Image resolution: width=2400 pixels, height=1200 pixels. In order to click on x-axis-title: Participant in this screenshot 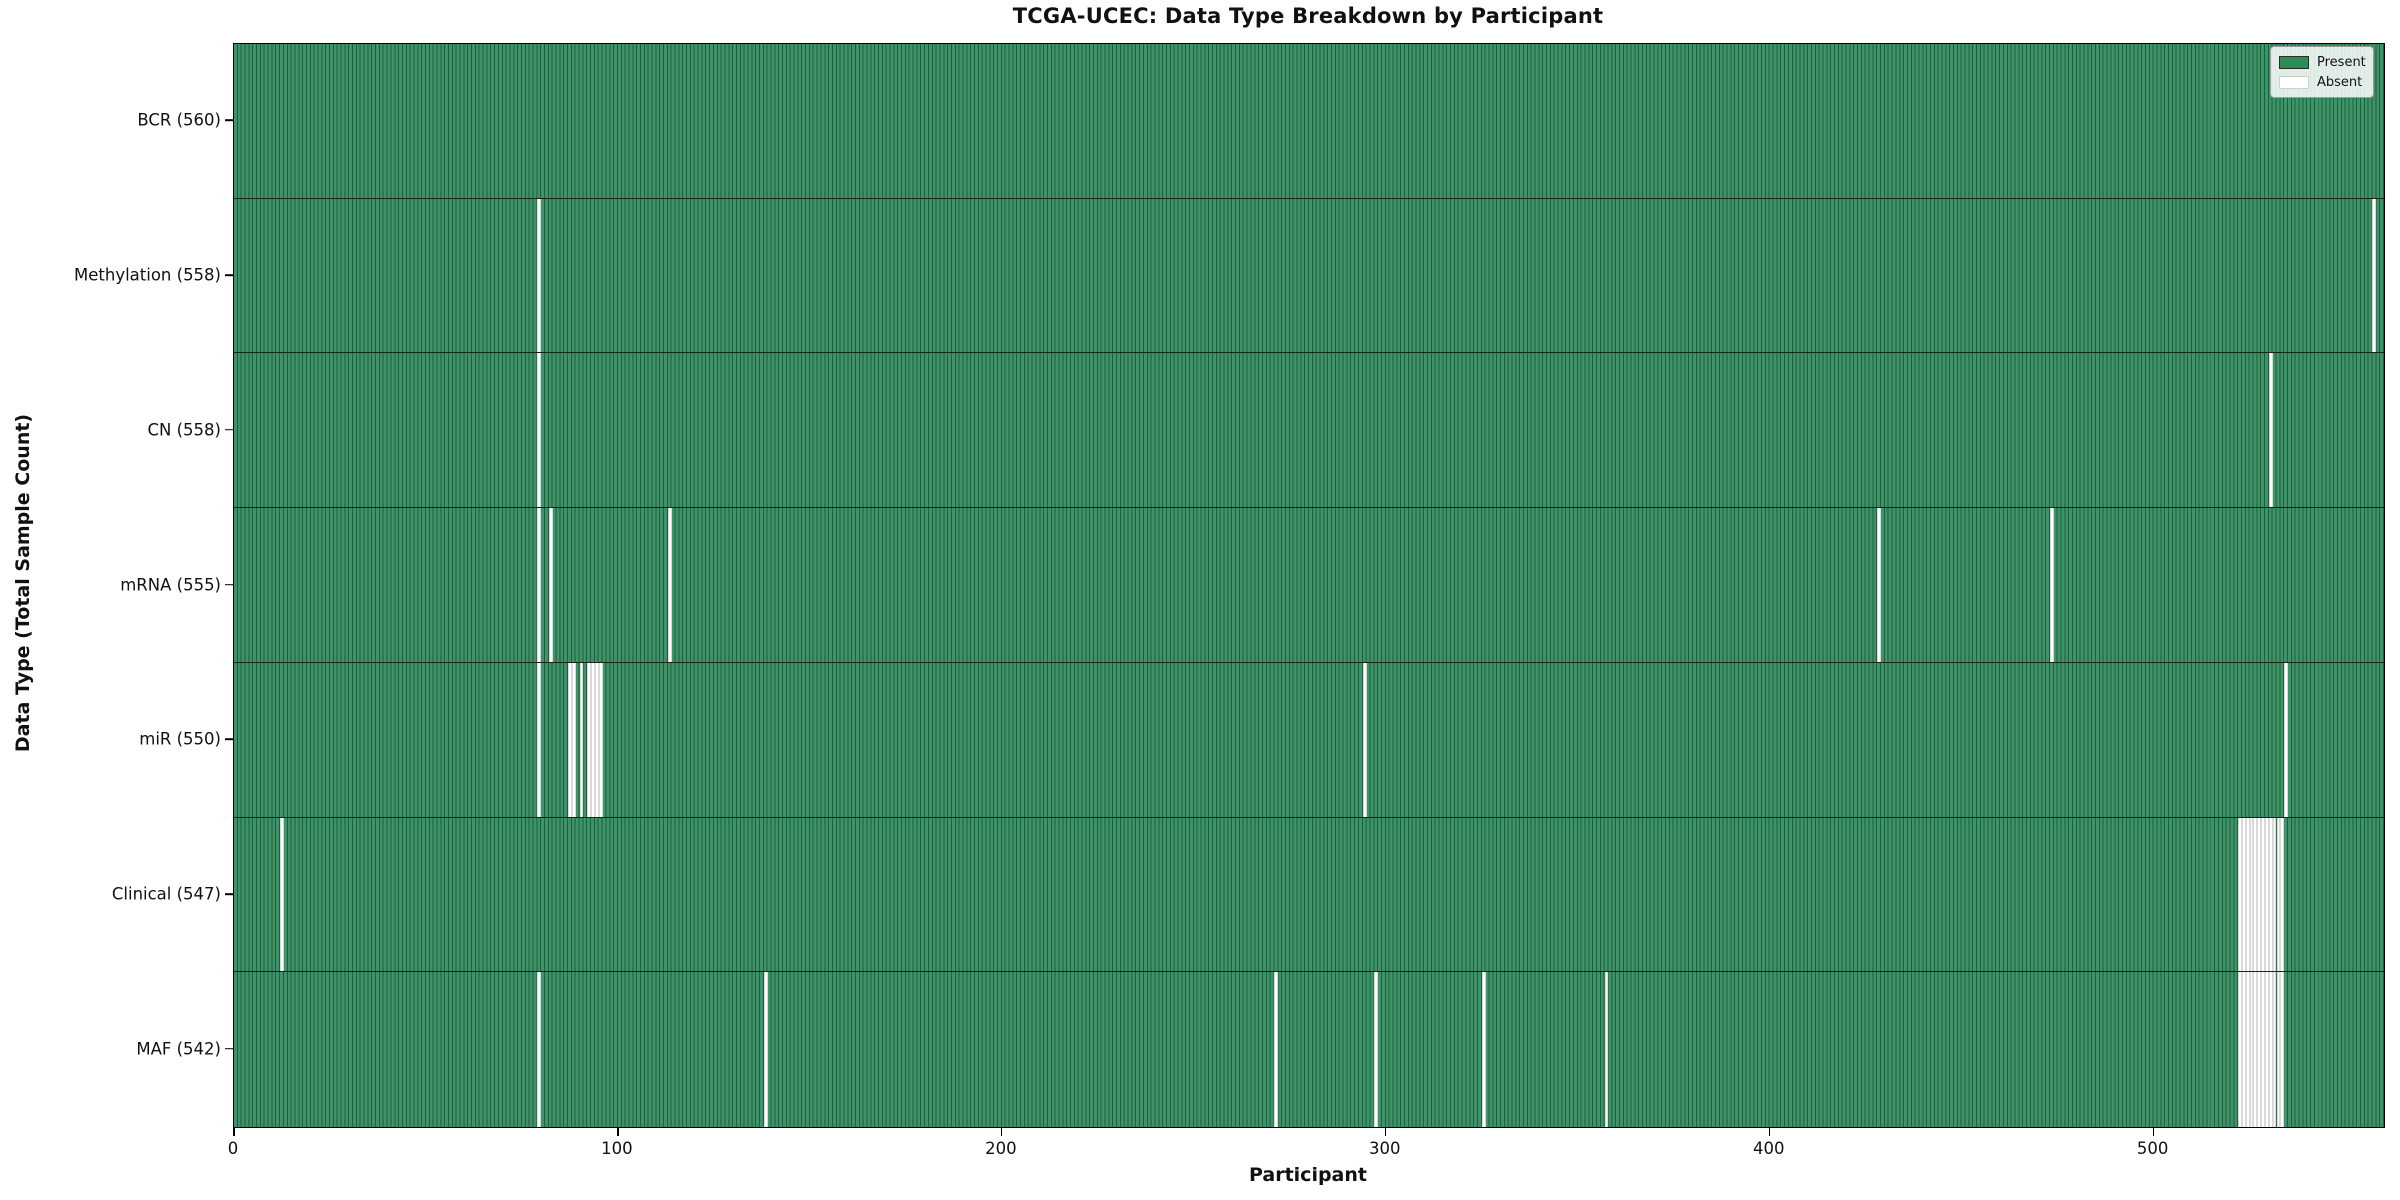, I will do `click(1307, 1175)`.